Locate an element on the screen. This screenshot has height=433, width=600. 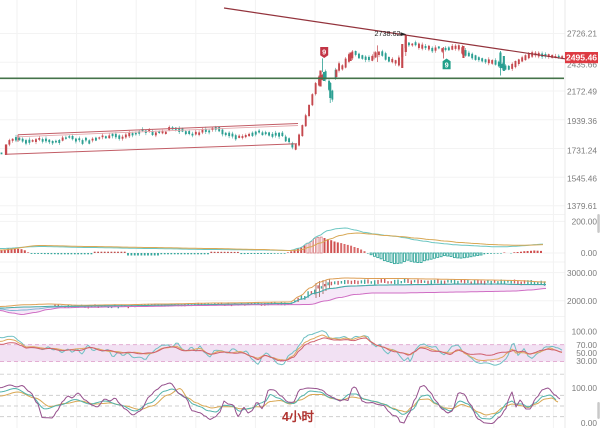
svg-text: 1379.61 is located at coordinates (582, 206).